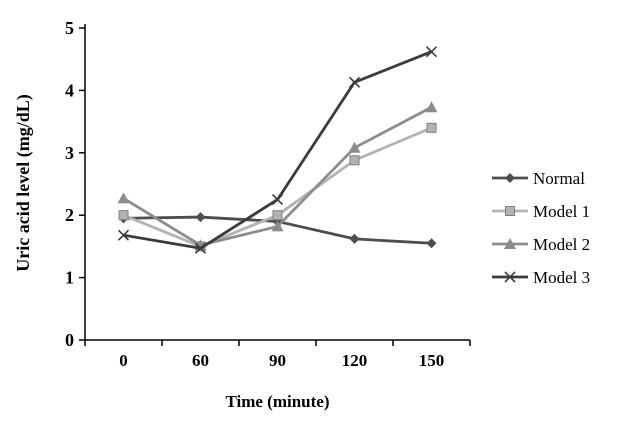  What do you see at coordinates (69, 153) in the screenshot?
I see `y-tick-label: 3` at bounding box center [69, 153].